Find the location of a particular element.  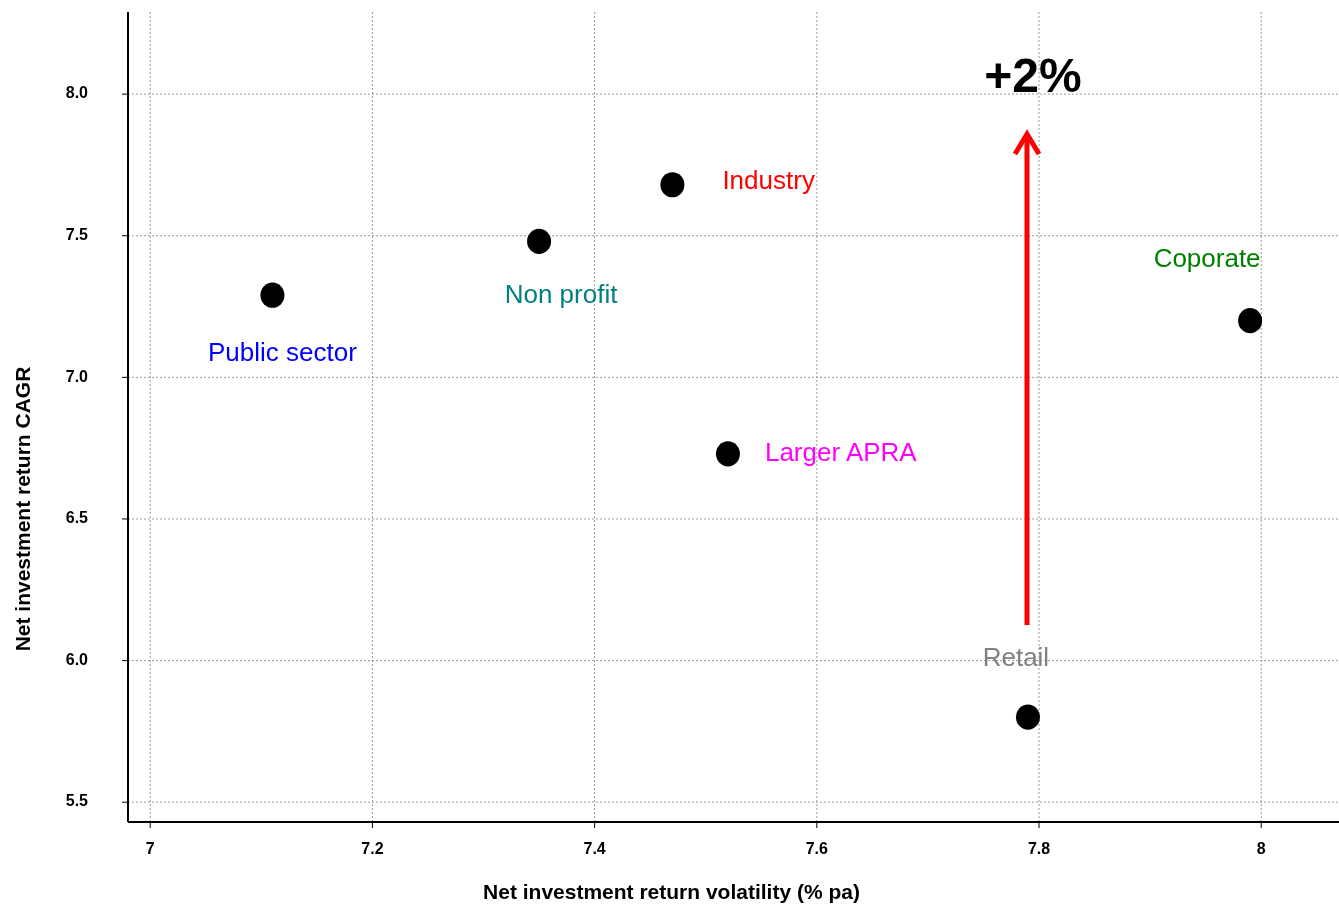

x-tick-label: 7 is located at coordinates (150, 848).